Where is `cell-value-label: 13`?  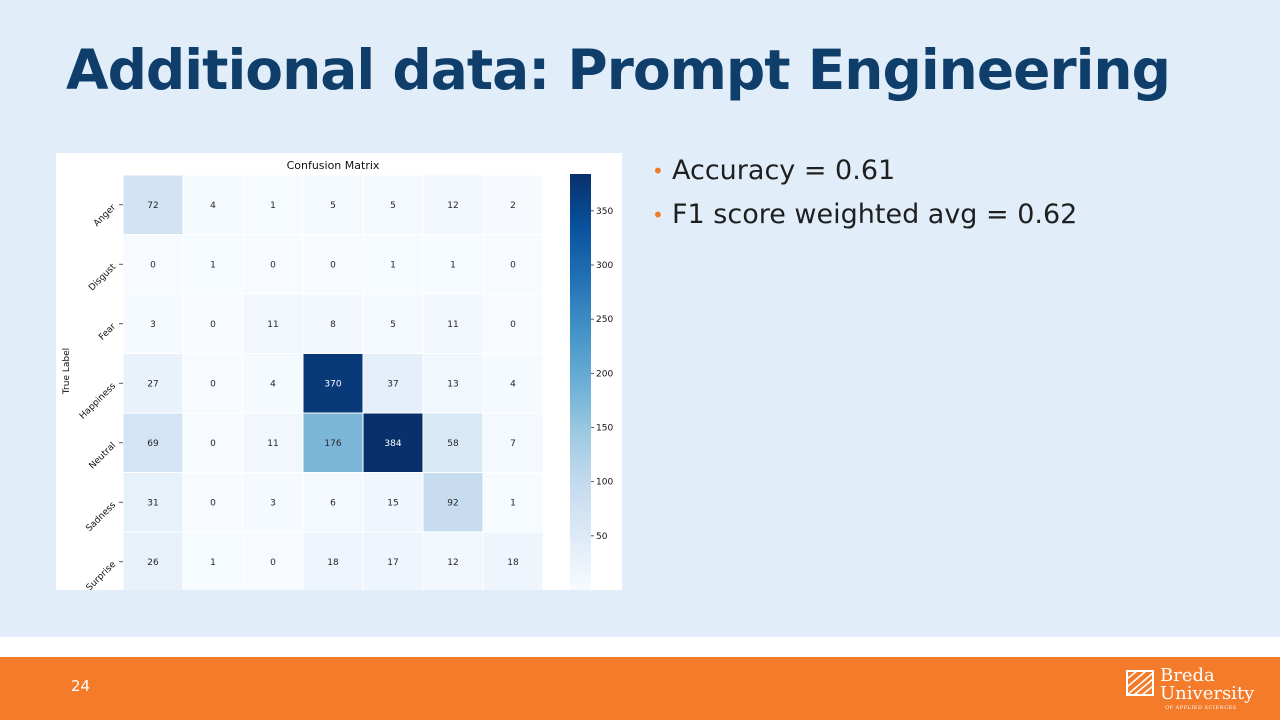 cell-value-label: 13 is located at coordinates (452, 384).